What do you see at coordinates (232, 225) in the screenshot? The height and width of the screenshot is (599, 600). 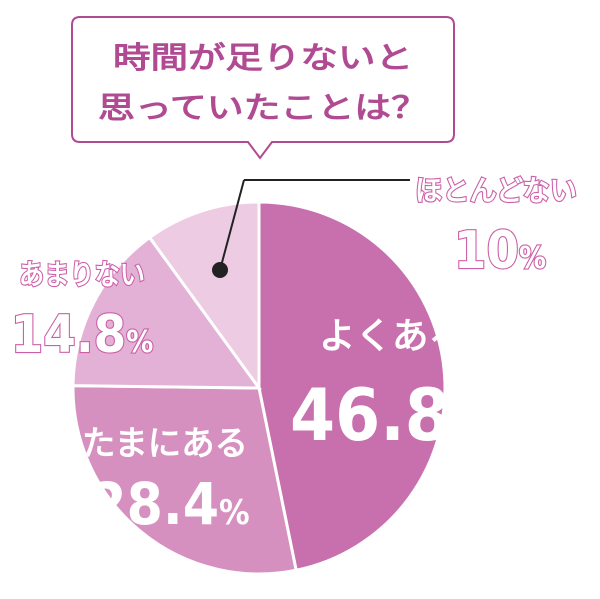 I see `leader-line` at bounding box center [232, 225].